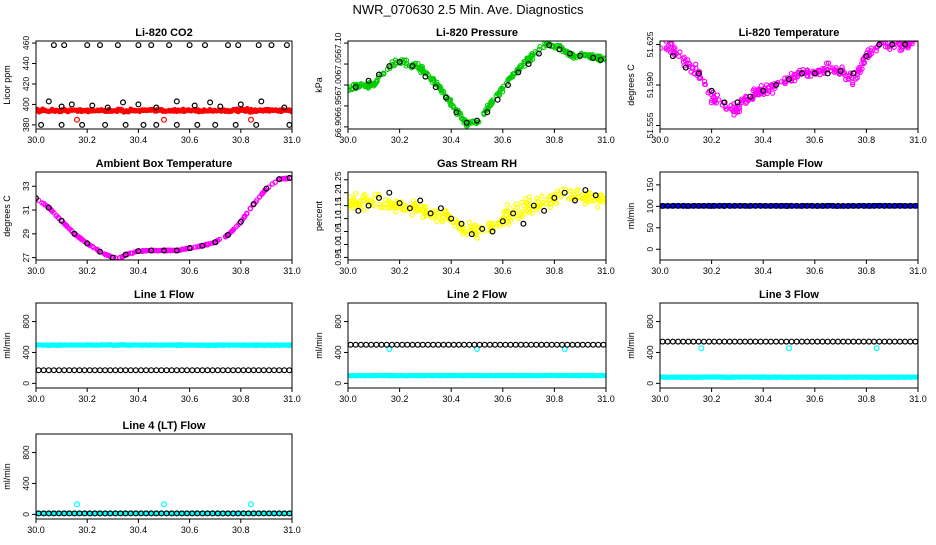 The image size is (936, 545). I want to click on plot-frame, so click(789, 85).